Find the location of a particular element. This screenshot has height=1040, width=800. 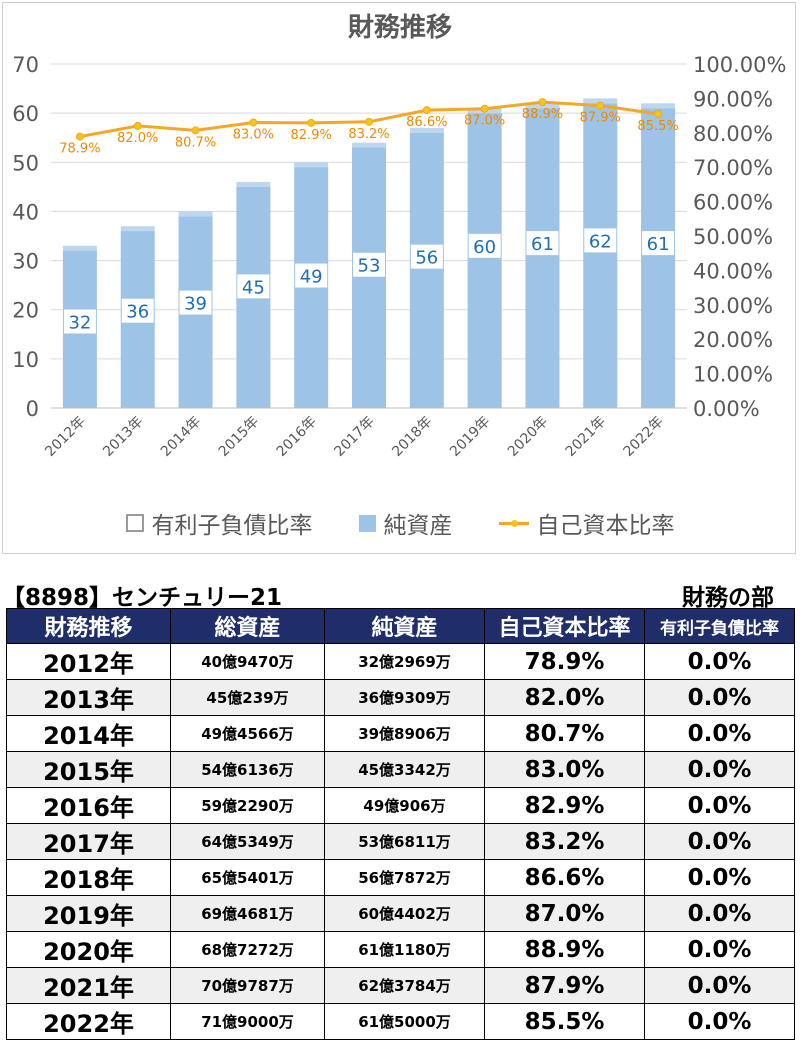

chart-title: 財務推移 is located at coordinates (400, 28).